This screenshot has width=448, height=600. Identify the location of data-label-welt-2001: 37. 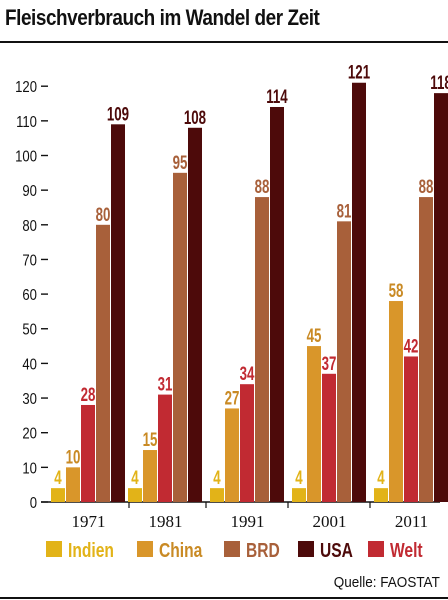
(329, 364).